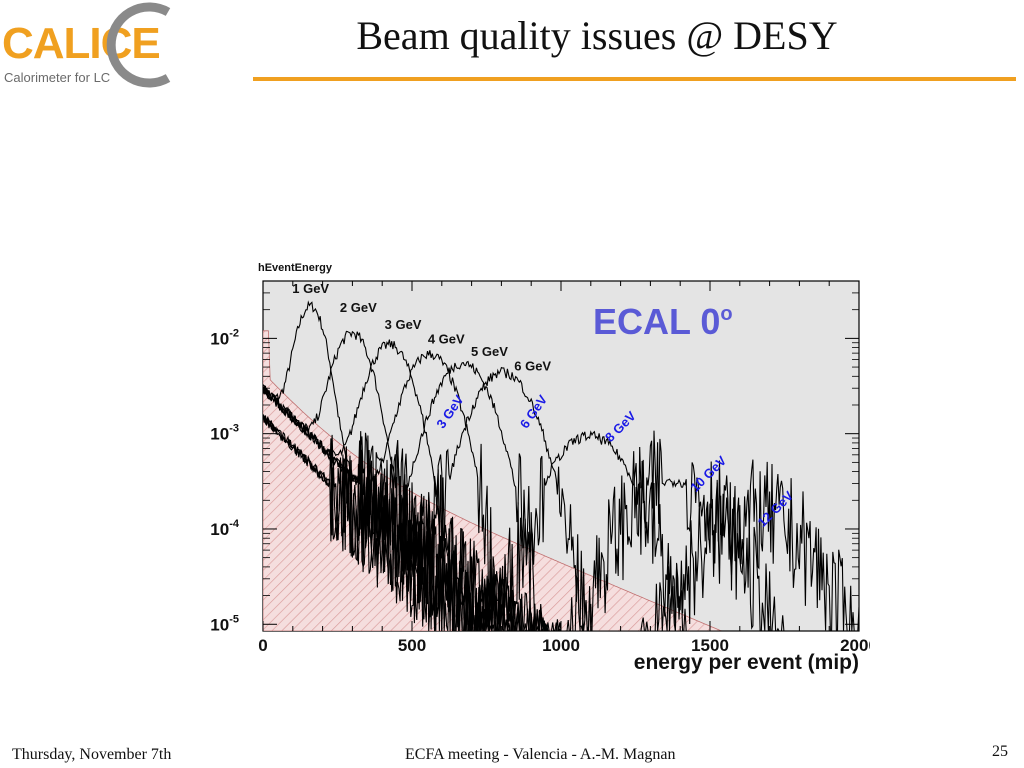  I want to click on calice-logo: CALICE, so click(86, 45).